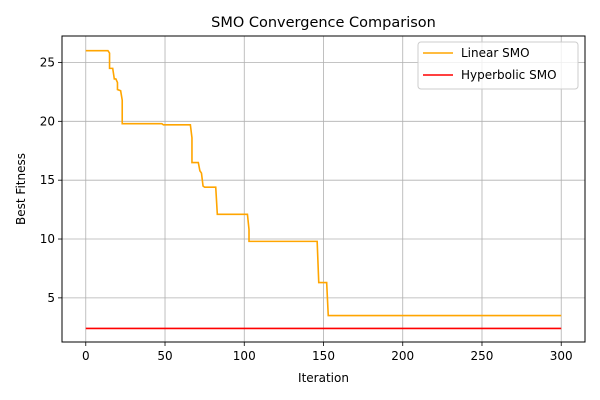  What do you see at coordinates (509, 75) in the screenshot?
I see `legend-label-hyperbolic-smo: Hyperbolic SMO` at bounding box center [509, 75].